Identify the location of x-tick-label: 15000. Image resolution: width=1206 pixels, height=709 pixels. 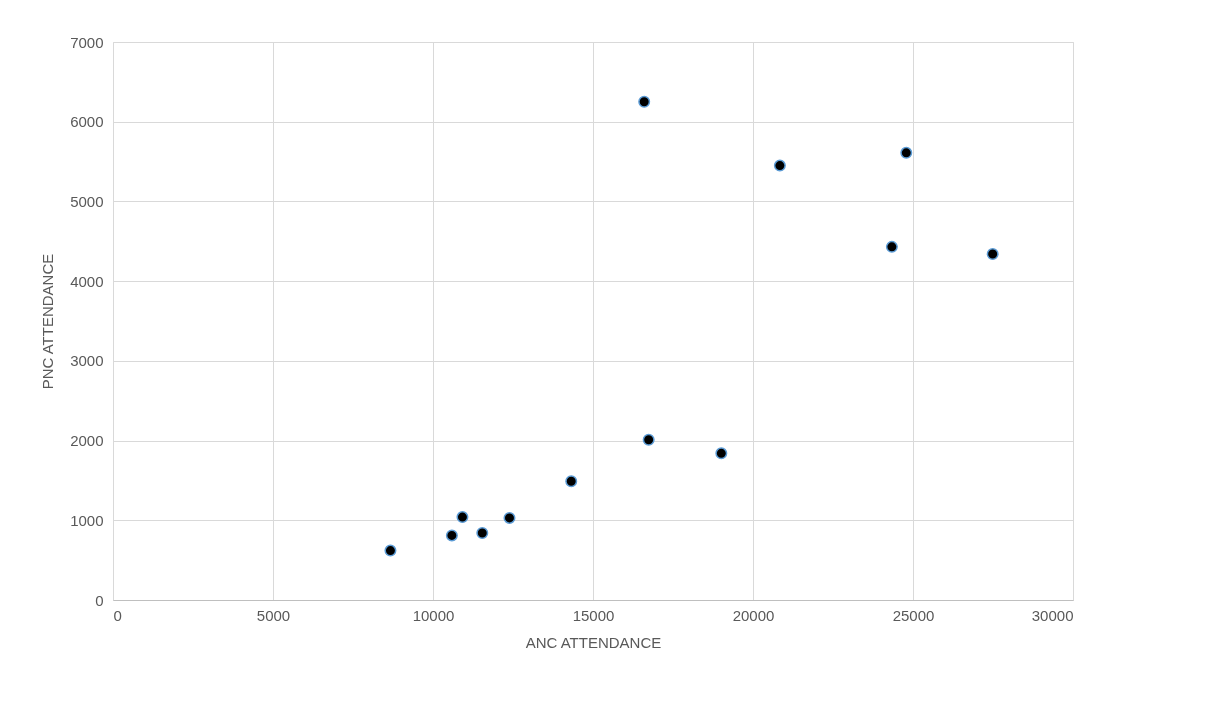
(593, 615).